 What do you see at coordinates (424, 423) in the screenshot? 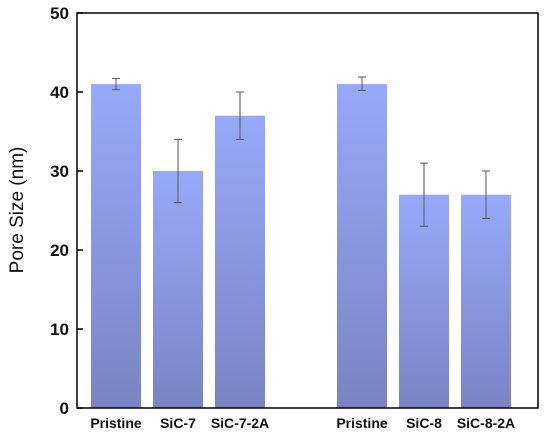
I see `x-category-label: SiC-8` at bounding box center [424, 423].